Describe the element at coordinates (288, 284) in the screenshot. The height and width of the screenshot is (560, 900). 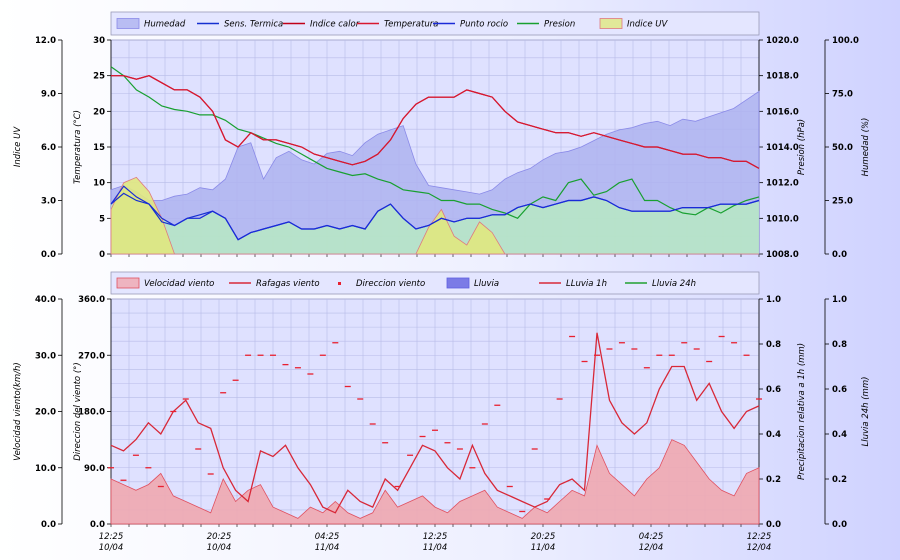
I see `legend-label: Rafagas viento` at that location.